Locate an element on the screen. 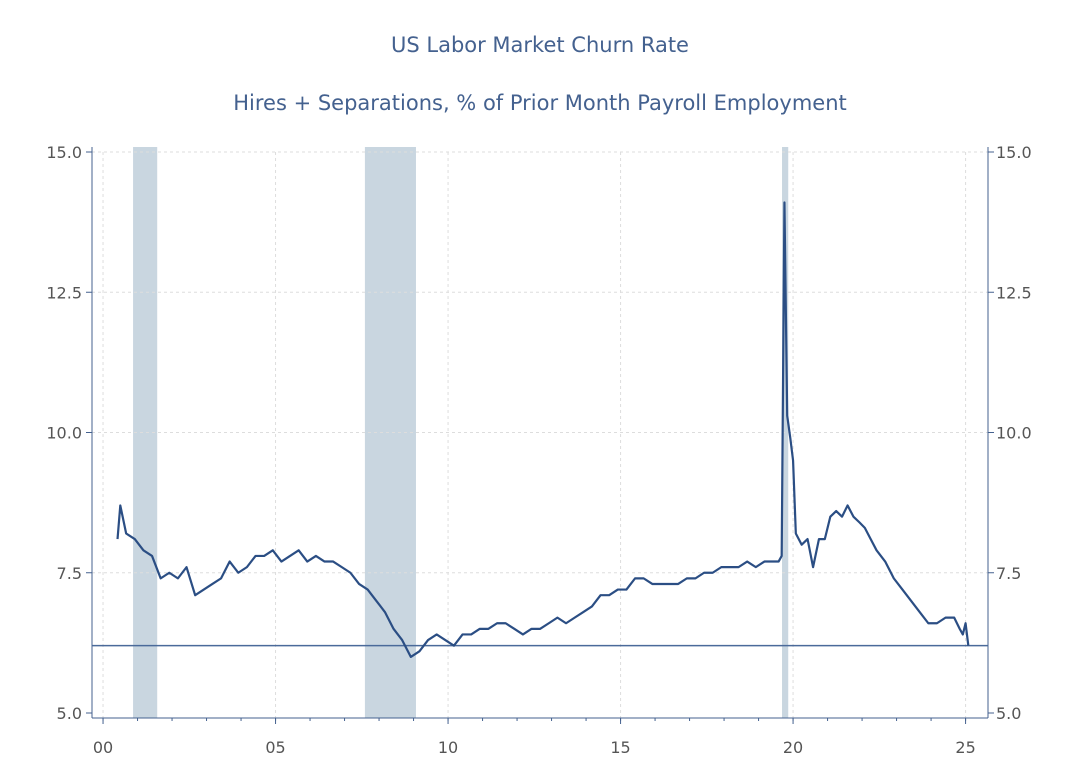 Image resolution: width=1080 pixels, height=774 pixels. x-tick-label: 25 is located at coordinates (965, 747).